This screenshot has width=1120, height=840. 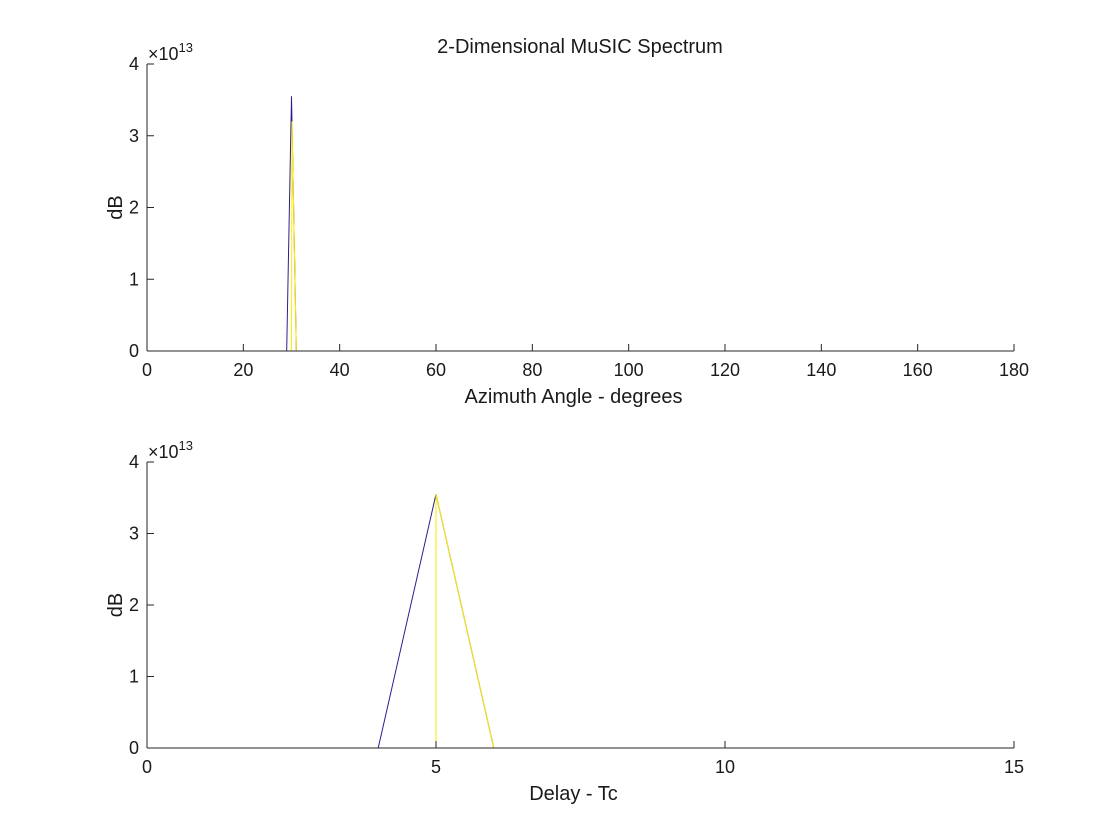 I want to click on x-tick-label: 5, so click(x=436, y=767).